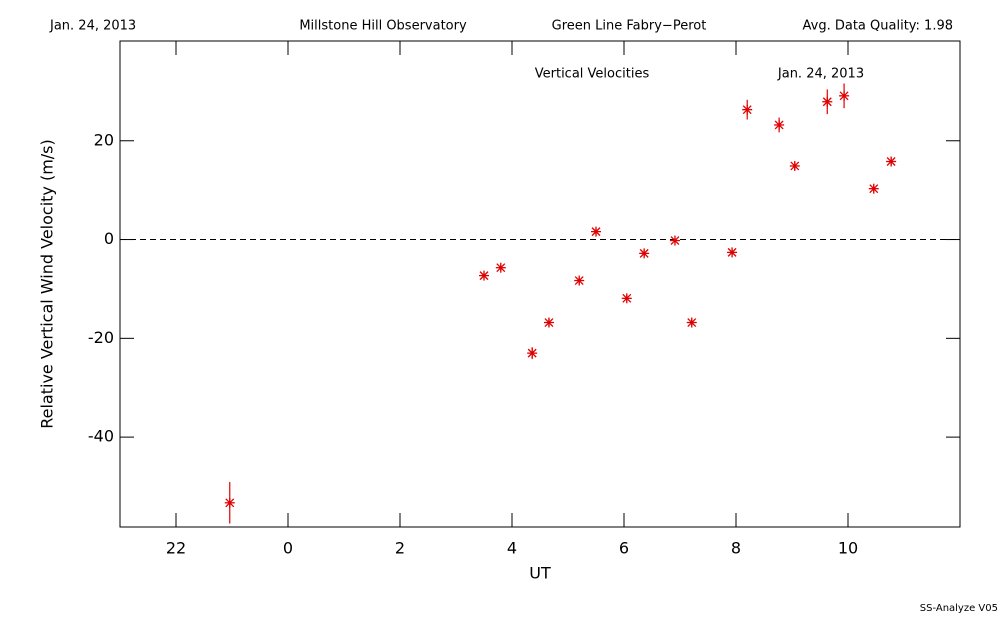 The height and width of the screenshot is (625, 1000). What do you see at coordinates (109, 238) in the screenshot?
I see `y-tick-label: 0` at bounding box center [109, 238].